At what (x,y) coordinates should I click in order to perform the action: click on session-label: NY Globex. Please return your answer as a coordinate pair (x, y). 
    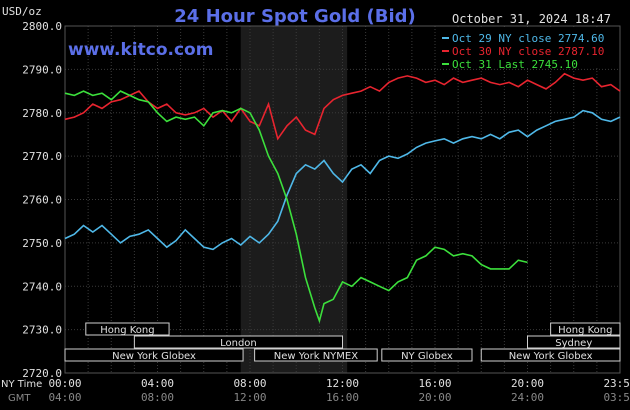
    Looking at the image, I should click on (427, 356).